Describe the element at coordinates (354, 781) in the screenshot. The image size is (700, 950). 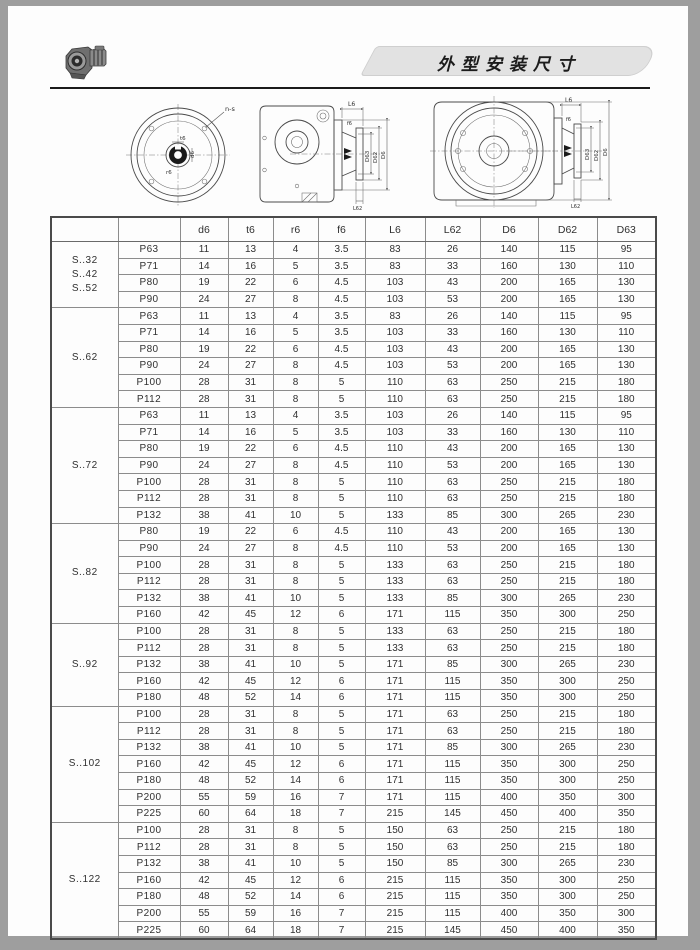
I see `table-row: P180 48 52 14 6 171 115 350 300 250` at that location.